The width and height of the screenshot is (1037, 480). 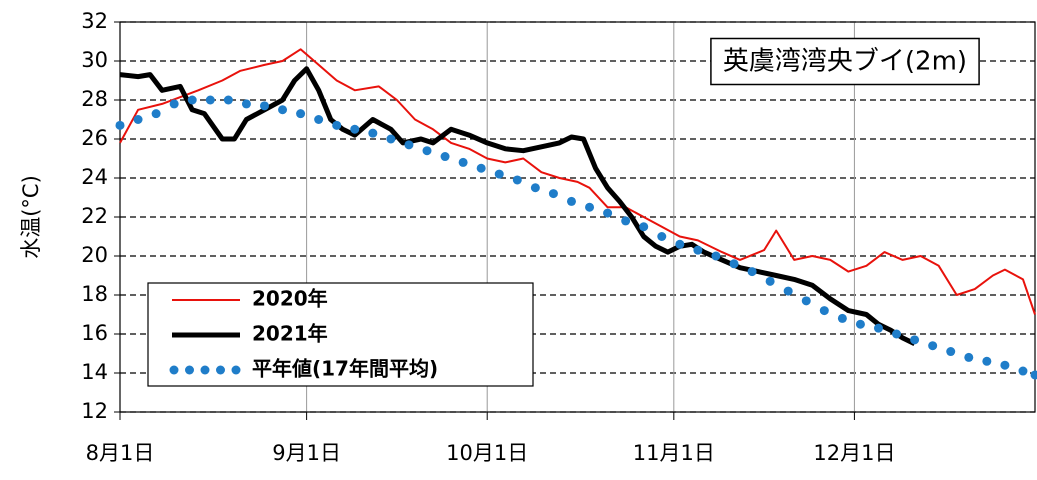 I want to click on x-tick-label: 10月1日, so click(x=487, y=453).